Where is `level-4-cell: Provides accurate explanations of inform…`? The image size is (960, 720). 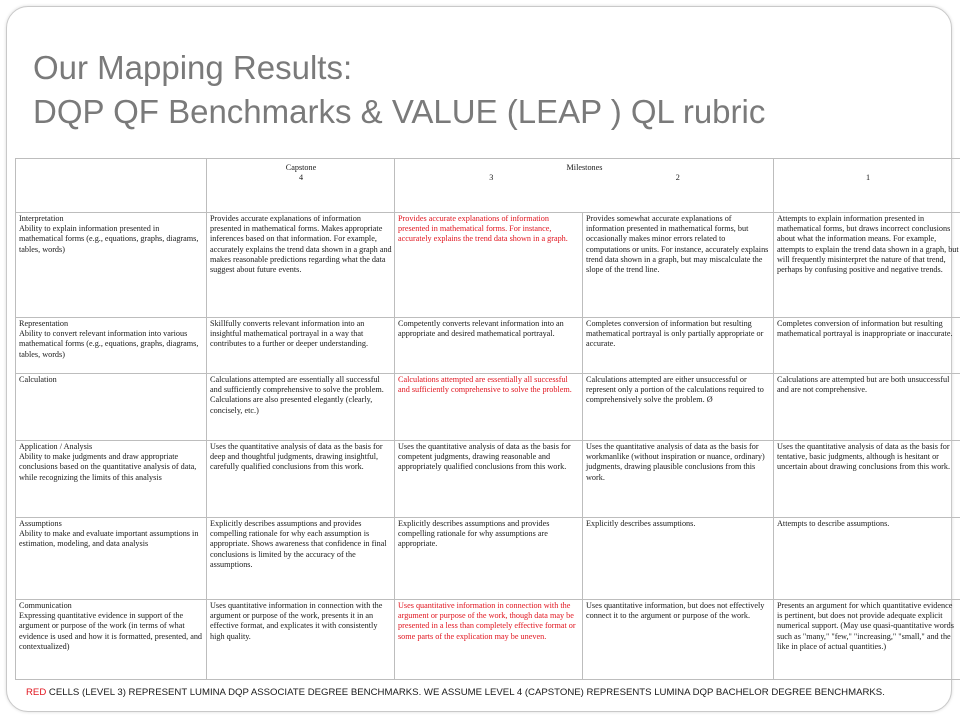 level-4-cell: Provides accurate explanations of inform… is located at coordinates (300, 265).